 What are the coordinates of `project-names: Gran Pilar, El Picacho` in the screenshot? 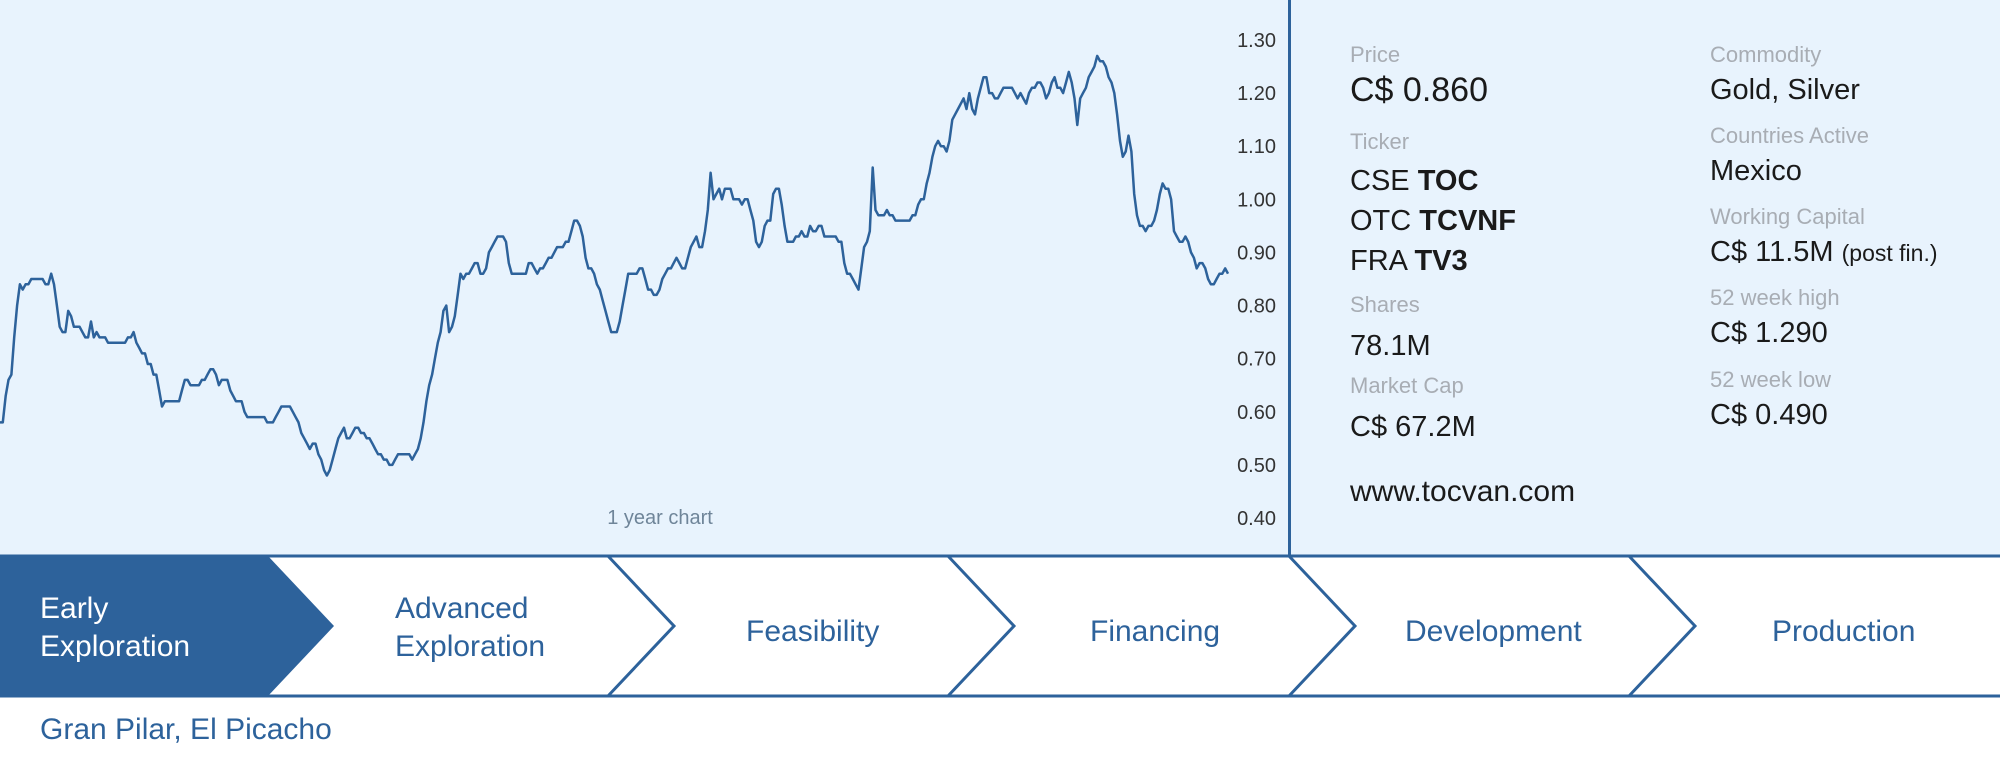 It's located at (186, 729).